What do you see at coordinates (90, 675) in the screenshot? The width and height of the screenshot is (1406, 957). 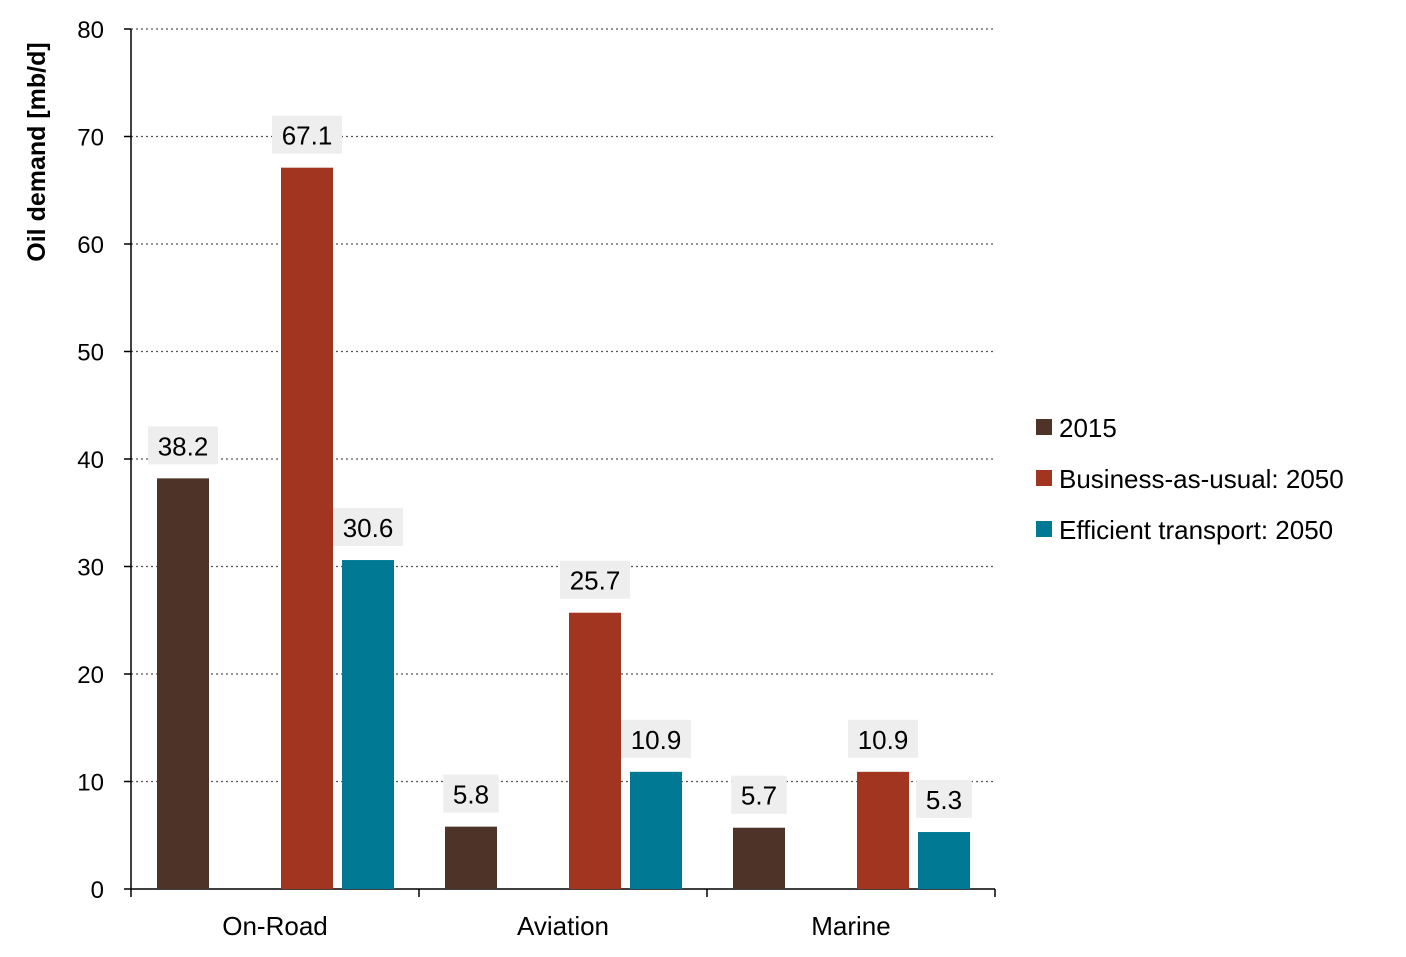 I see `y-tick-label: 20` at bounding box center [90, 675].